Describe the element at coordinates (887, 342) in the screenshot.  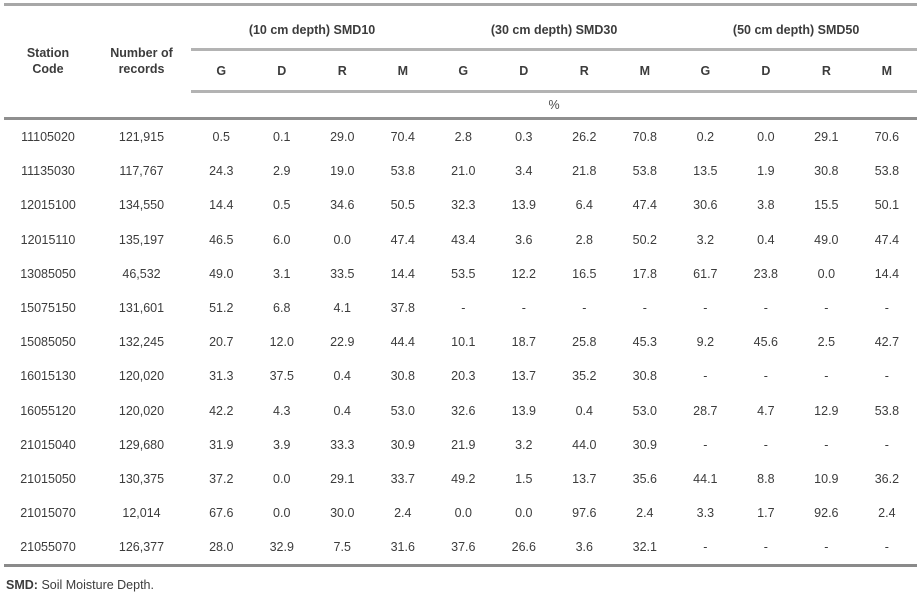
I see `value-cell: 42.7` at that location.